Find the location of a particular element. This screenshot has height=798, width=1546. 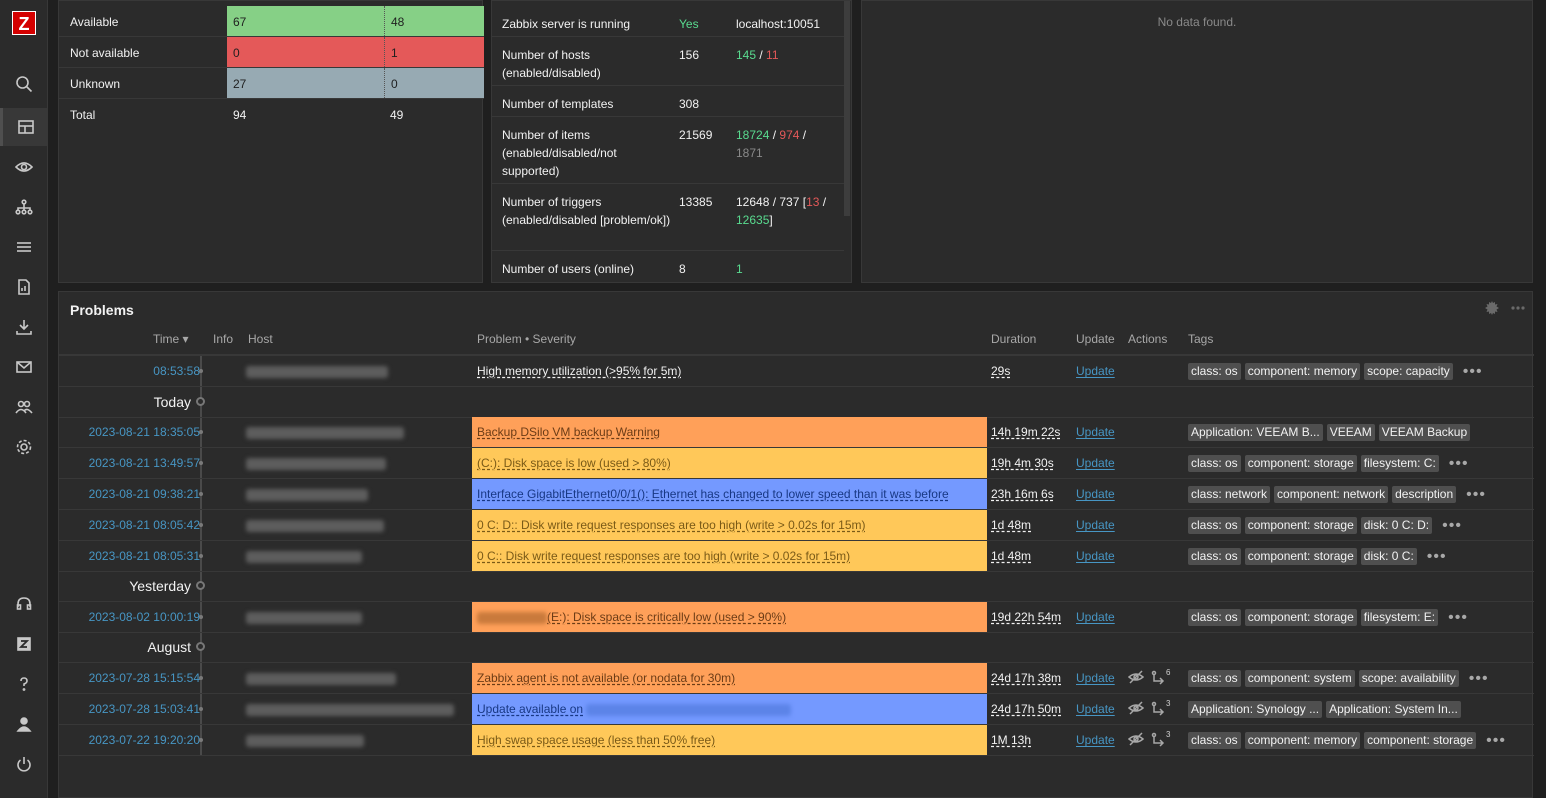

available-count-other: 48 is located at coordinates (434, 21).